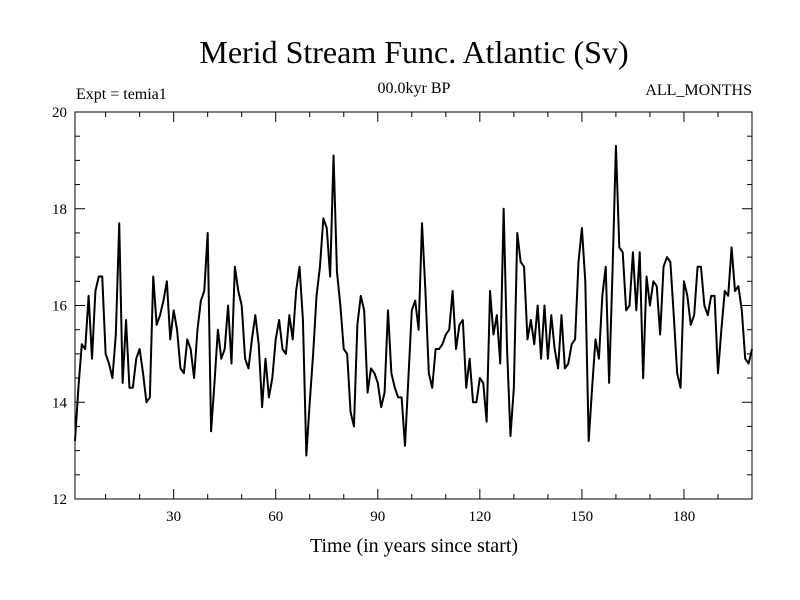 The width and height of the screenshot is (800, 600). Describe the element at coordinates (582, 517) in the screenshot. I see `x-tick-label: 150` at that location.